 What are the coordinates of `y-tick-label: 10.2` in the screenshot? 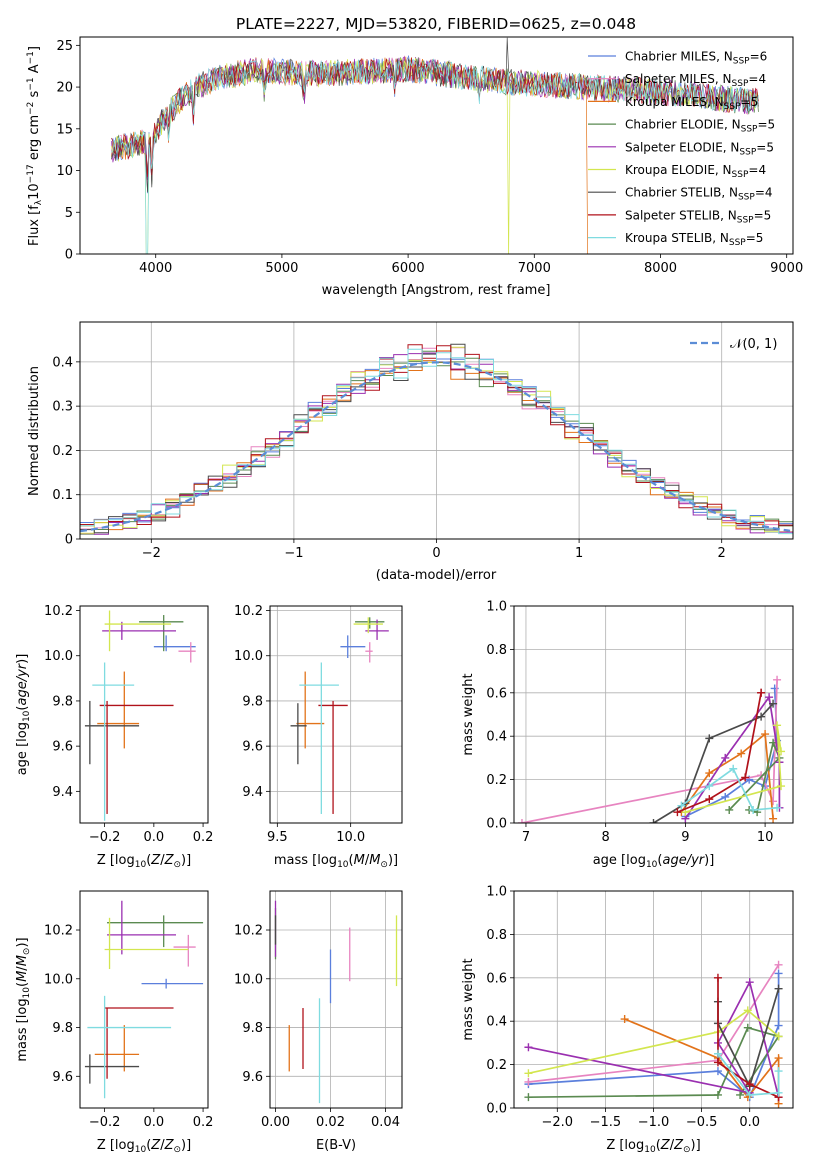 It's located at (248, 611).